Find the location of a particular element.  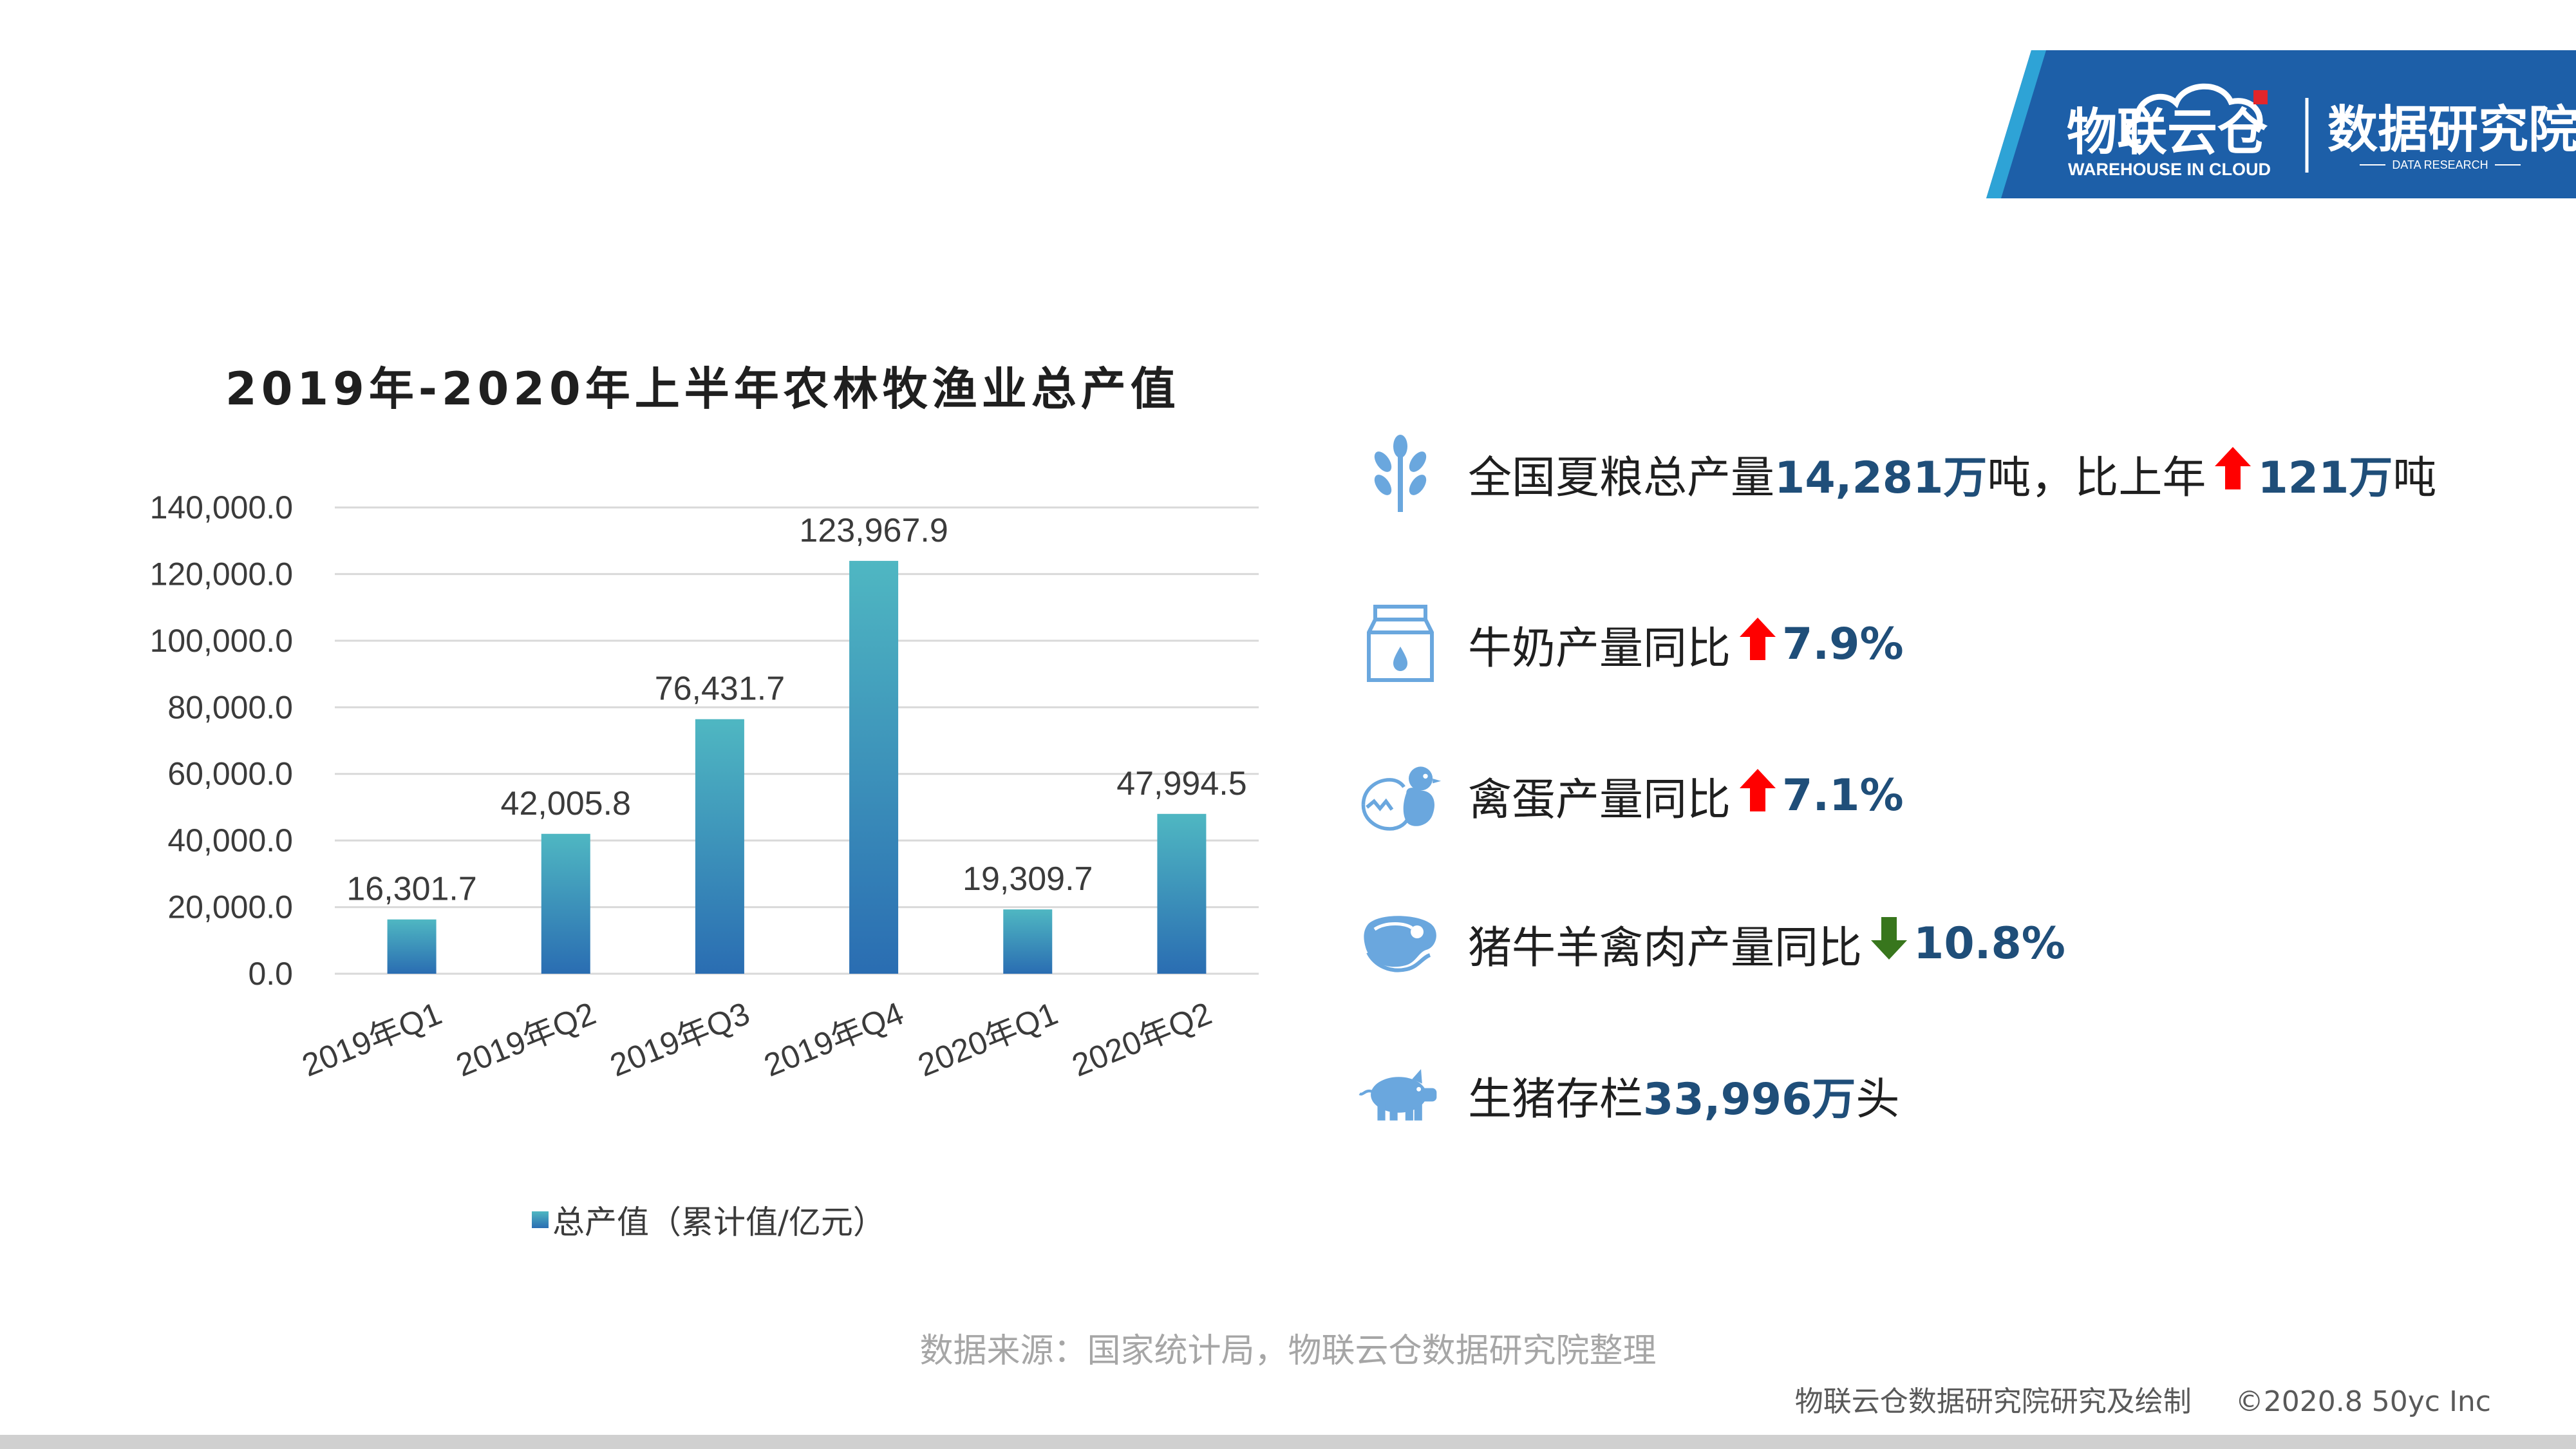

logo-institute-cn: 数据研究院 is located at coordinates (2451, 130).